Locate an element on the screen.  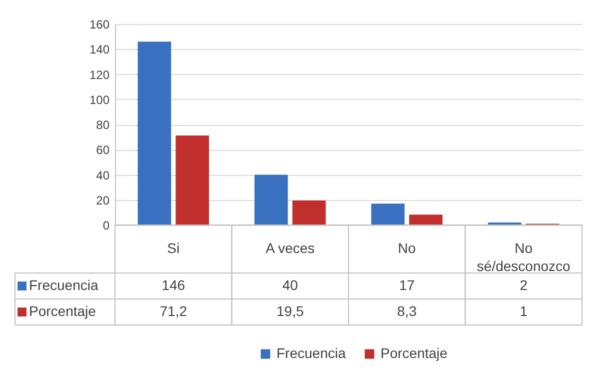
x-tick-label: Si is located at coordinates (173, 248).